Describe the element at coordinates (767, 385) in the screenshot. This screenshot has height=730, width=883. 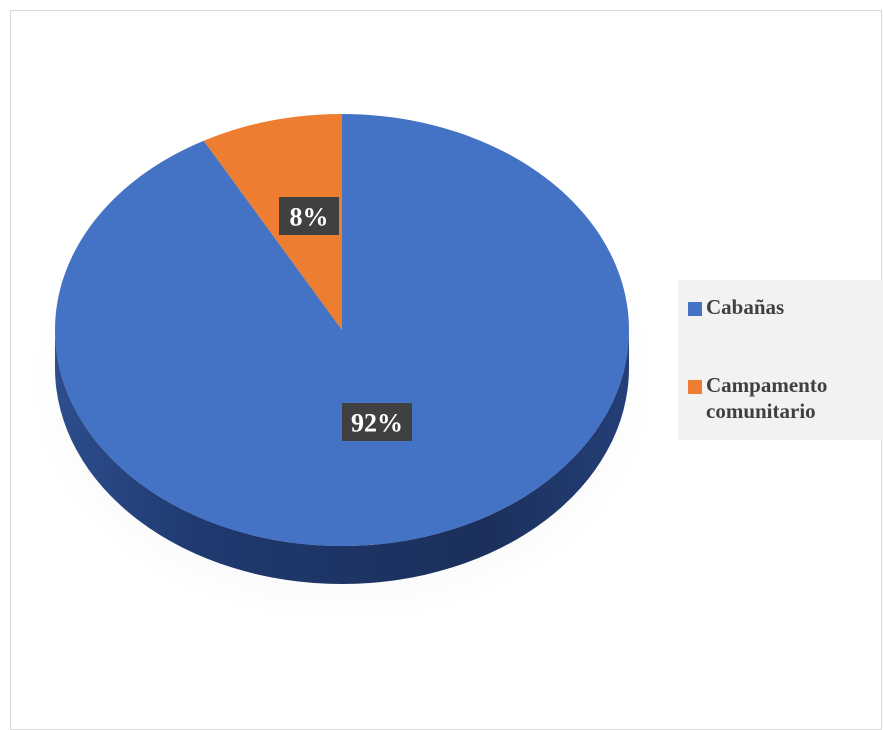
I see `legend-label-campamento-line1: Campamento` at that location.